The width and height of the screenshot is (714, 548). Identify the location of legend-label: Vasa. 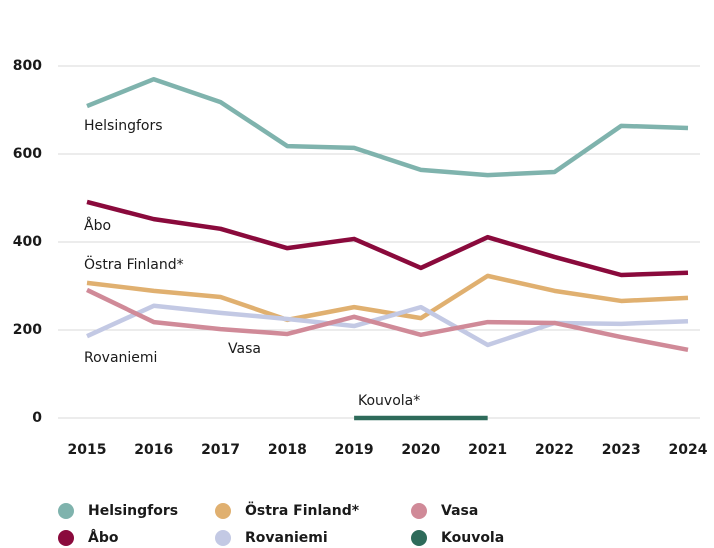
(459, 511).